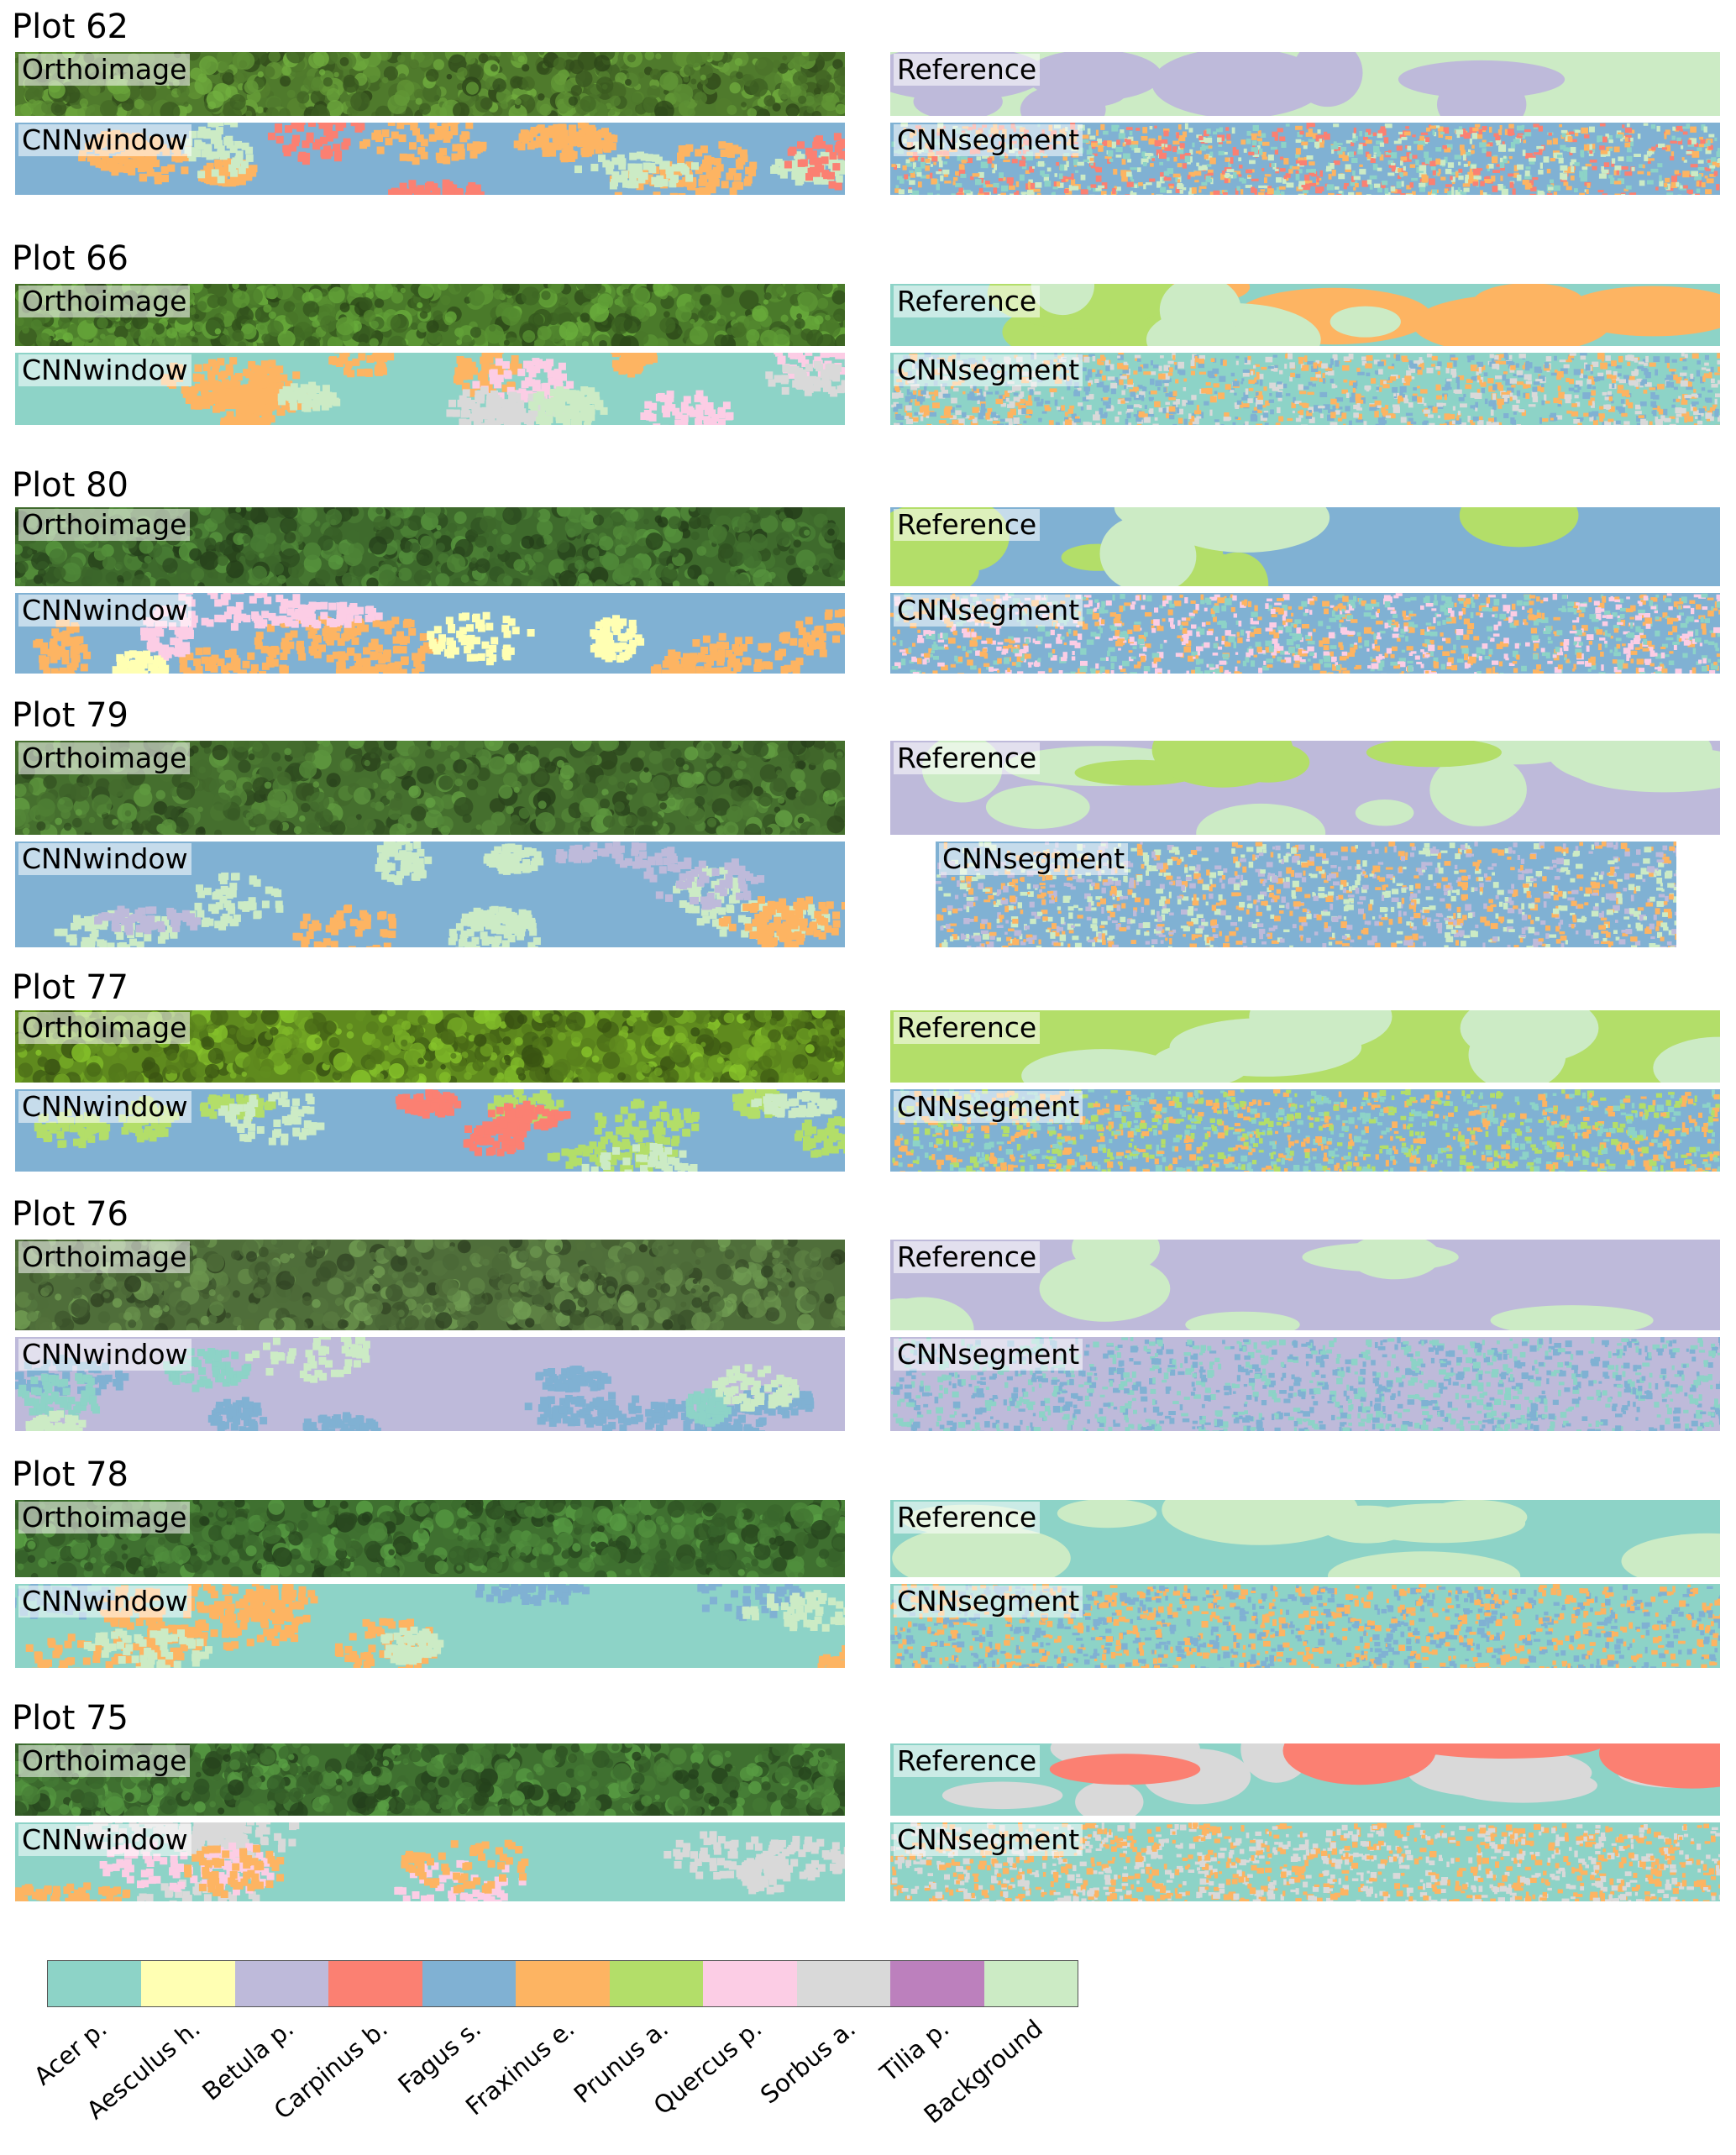 Image resolution: width=1736 pixels, height=2155 pixels. I want to click on plot-title: Plot 76, so click(70, 1214).